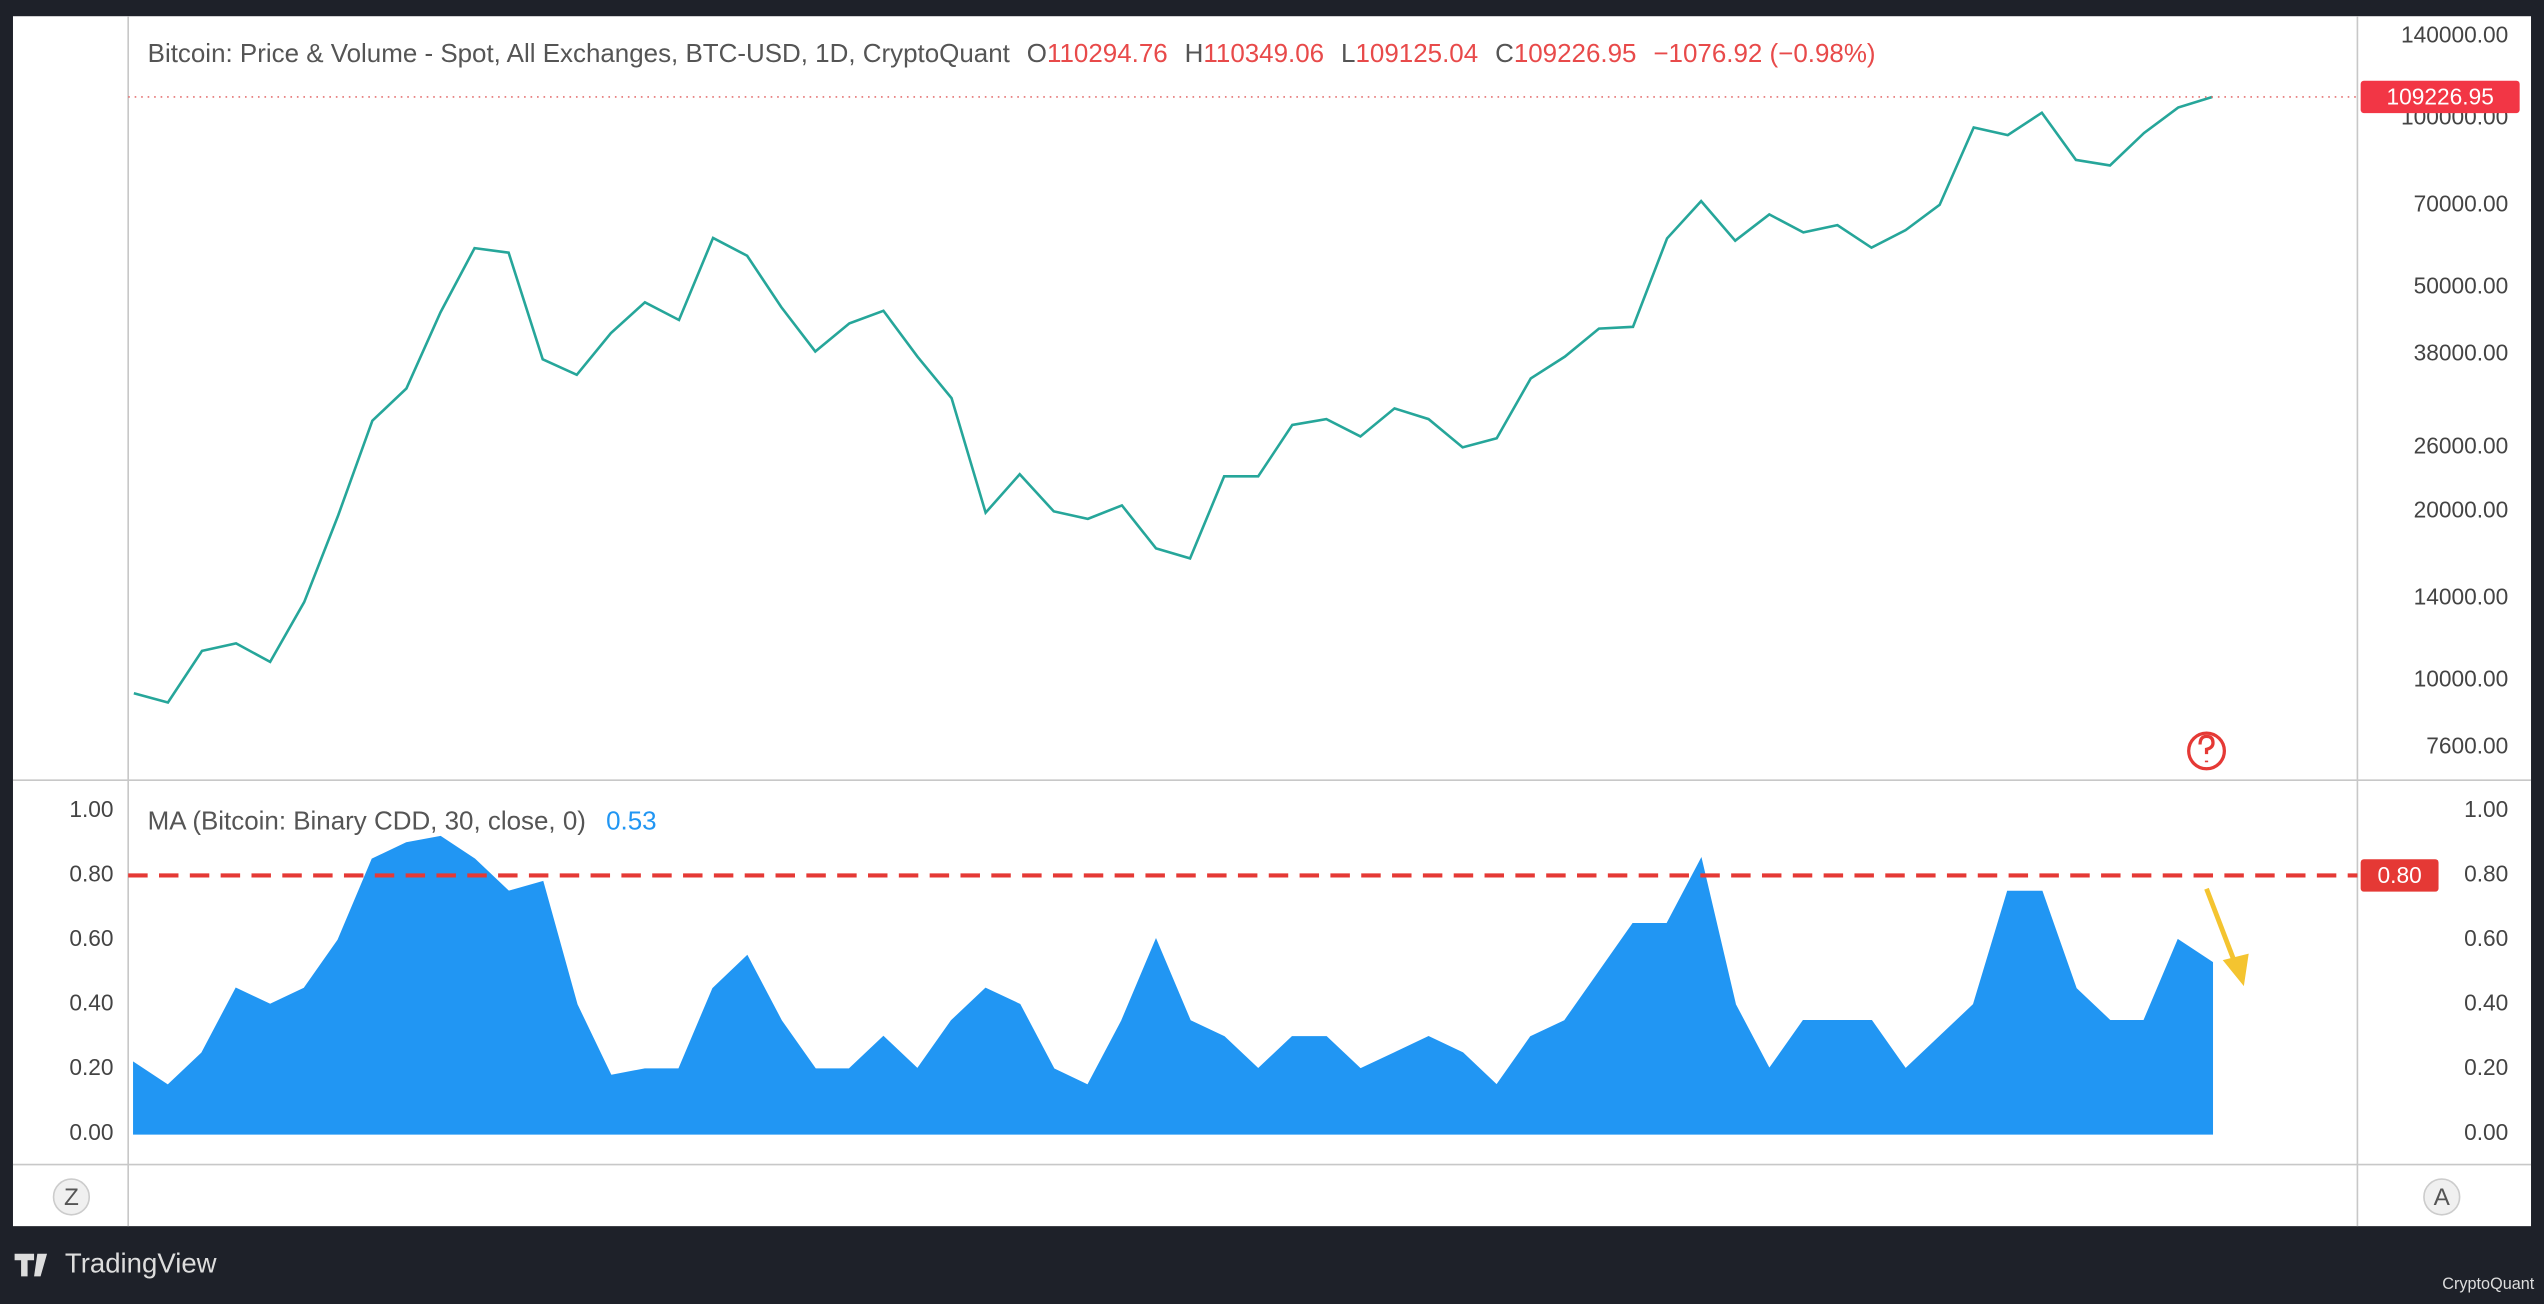 This screenshot has height=1304, width=2544. I want to click on arrow-shaft, so click(2221, 926).